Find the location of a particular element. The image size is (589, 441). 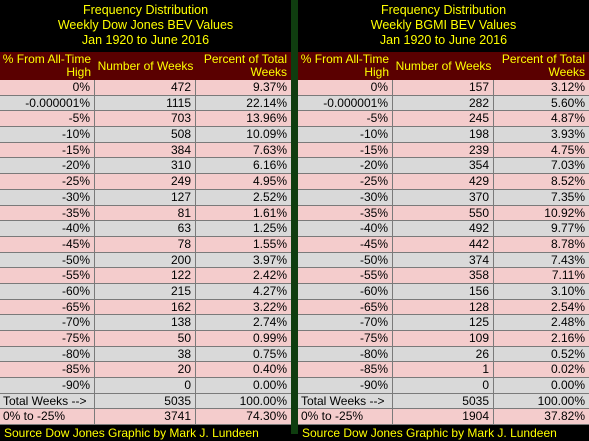

cell-percent-total: 5.60% is located at coordinates (567, 102).